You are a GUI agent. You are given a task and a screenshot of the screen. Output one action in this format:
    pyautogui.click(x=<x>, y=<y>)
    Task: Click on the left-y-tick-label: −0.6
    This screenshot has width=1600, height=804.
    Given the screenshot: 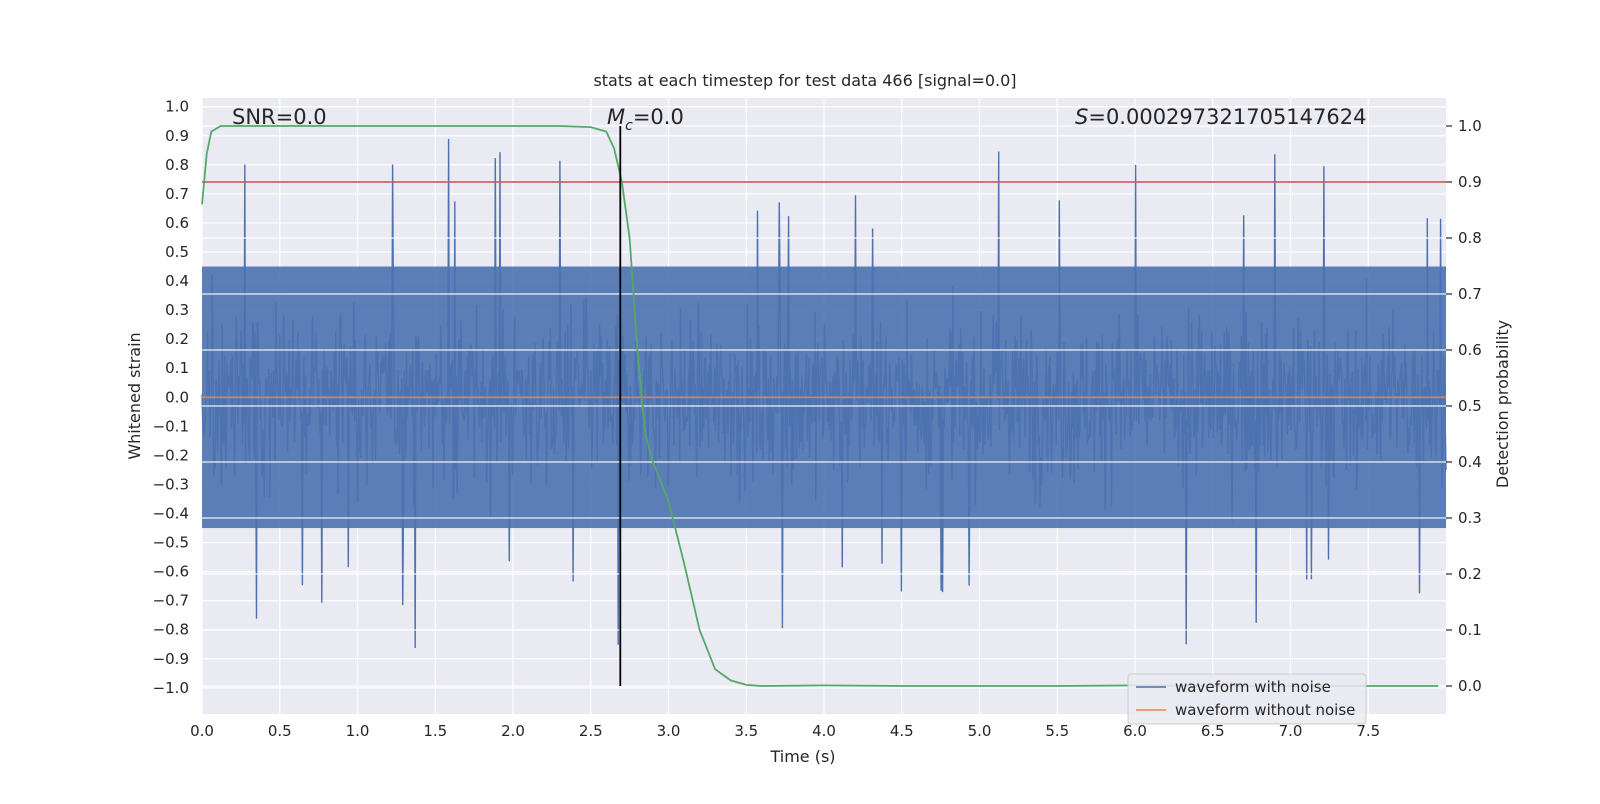 What is the action you would take?
    pyautogui.click(x=171, y=572)
    